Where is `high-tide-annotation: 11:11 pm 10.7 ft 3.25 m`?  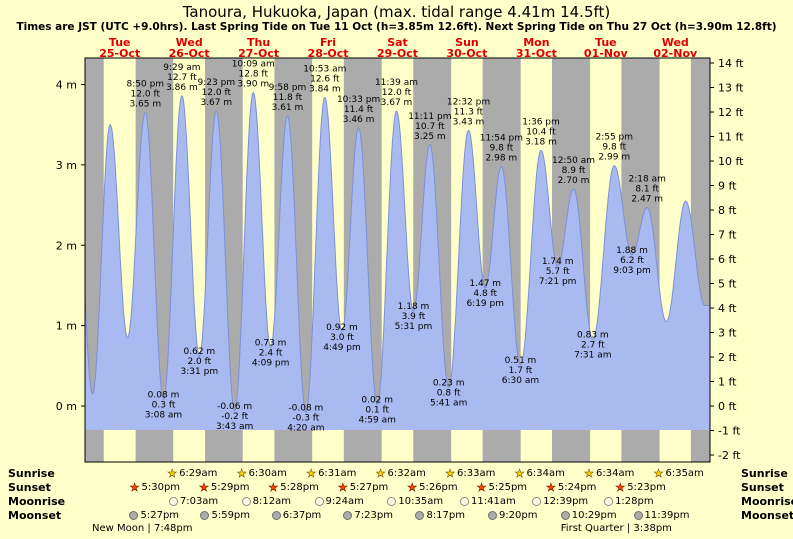 high-tide-annotation: 11:11 pm 10.7 ft 3.25 m is located at coordinates (429, 127).